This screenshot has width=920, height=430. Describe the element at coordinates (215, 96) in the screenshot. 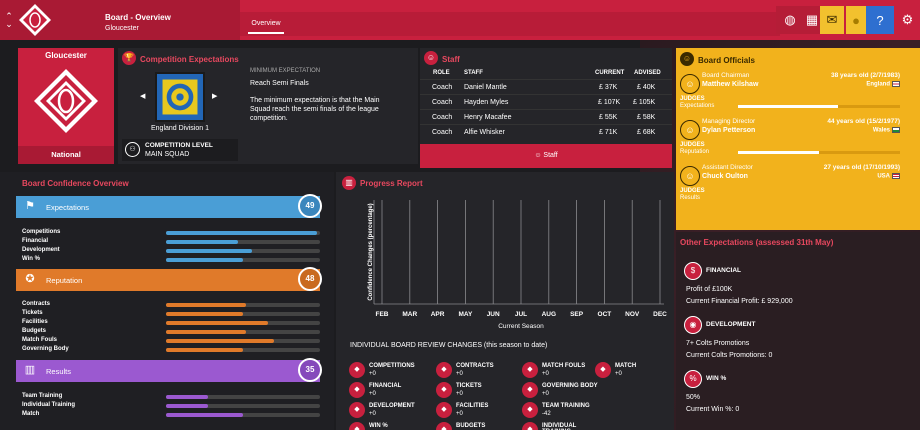

I see `next-arrow-icon: ▶` at that location.